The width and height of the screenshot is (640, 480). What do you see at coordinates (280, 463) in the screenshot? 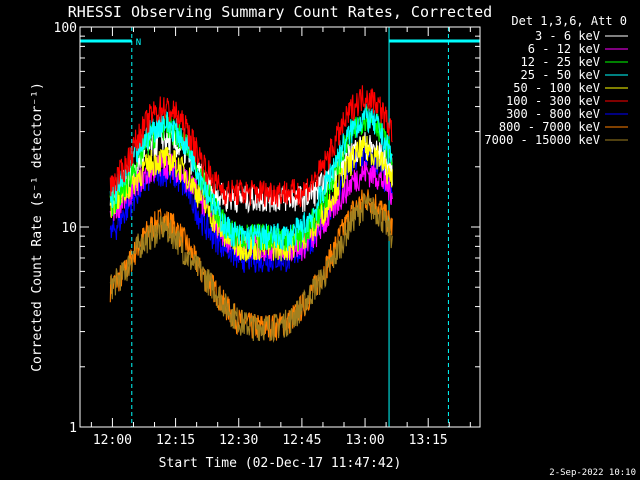
I see `x-axis-label: Start Time (02-Dec-17 11:47:42)` at bounding box center [280, 463].